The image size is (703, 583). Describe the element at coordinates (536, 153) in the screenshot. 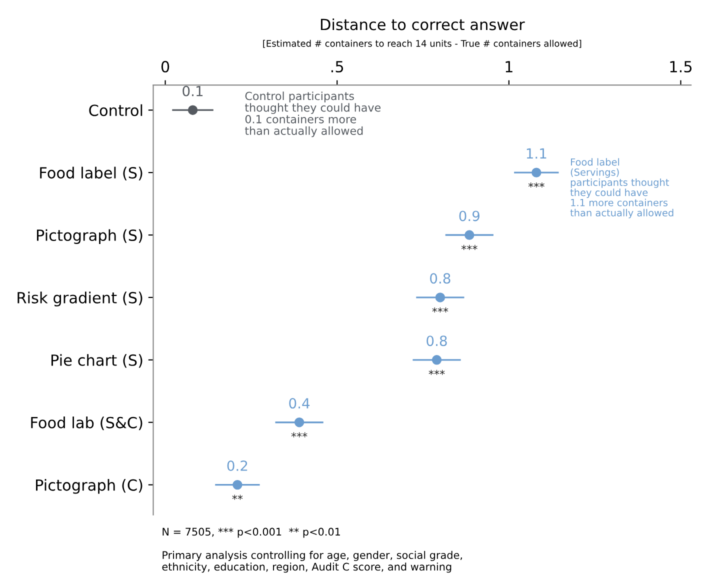

I see `data-label: 1.1` at that location.